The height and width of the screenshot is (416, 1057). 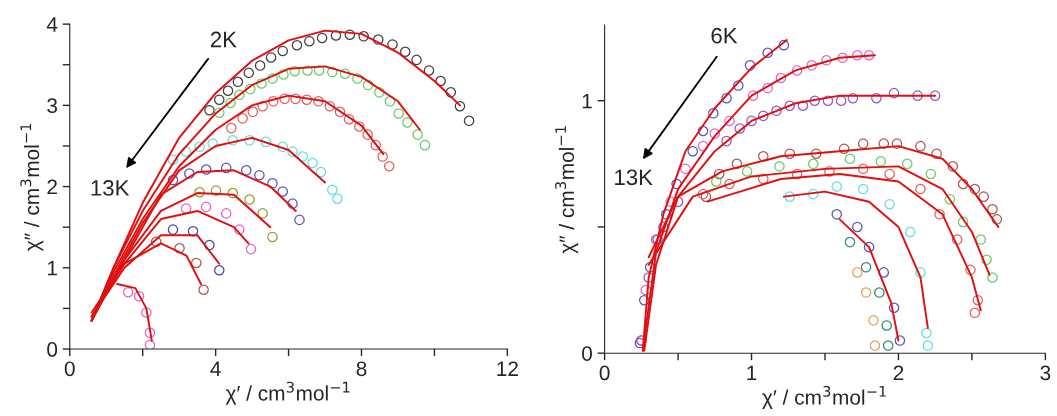 What do you see at coordinates (1045, 373) in the screenshot?
I see `x-tick-label: 3` at bounding box center [1045, 373].